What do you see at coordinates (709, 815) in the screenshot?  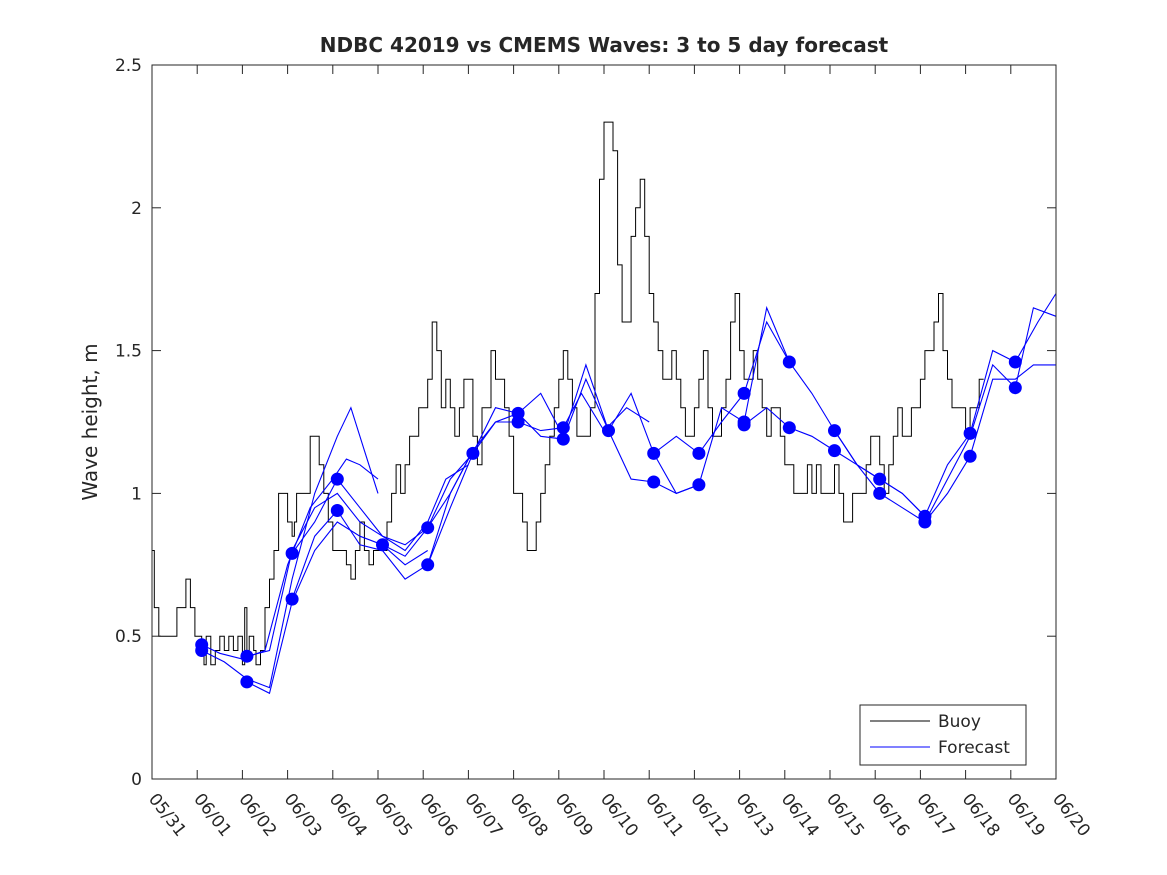 I see `x-tick-label: 06/12` at bounding box center [709, 815].